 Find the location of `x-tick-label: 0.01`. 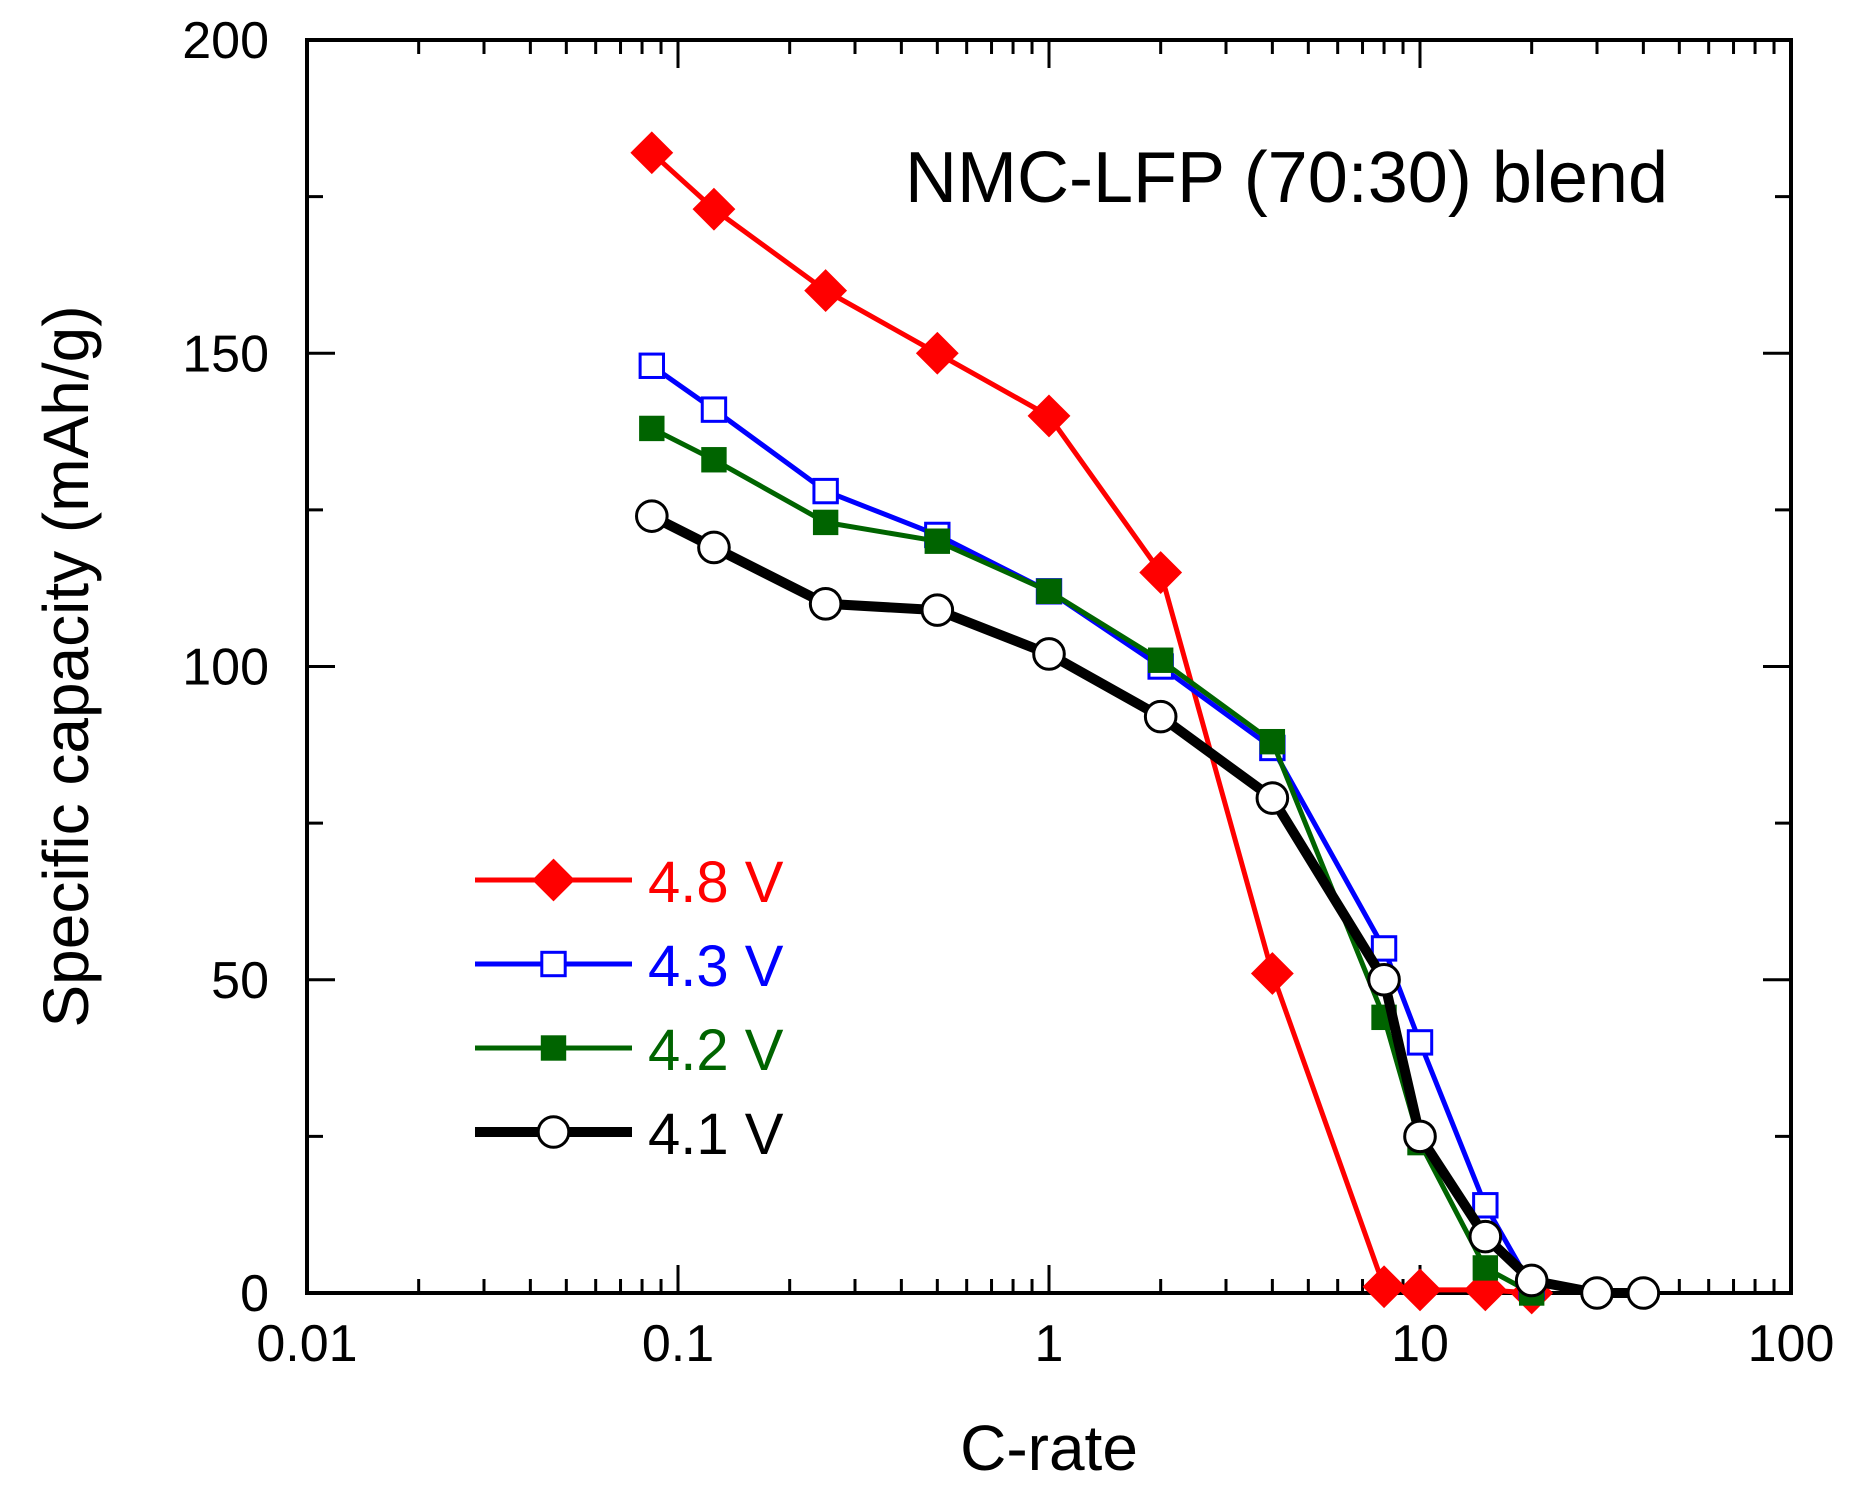

x-tick-label: 0.01 is located at coordinates (306, 1344).